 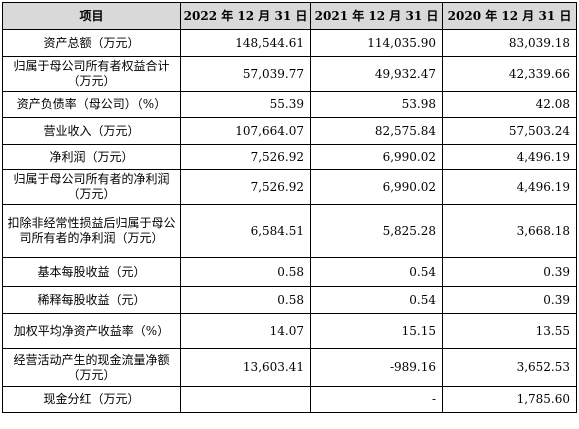 What do you see at coordinates (509, 331) in the screenshot?
I see `value-2020: 13.55` at bounding box center [509, 331].